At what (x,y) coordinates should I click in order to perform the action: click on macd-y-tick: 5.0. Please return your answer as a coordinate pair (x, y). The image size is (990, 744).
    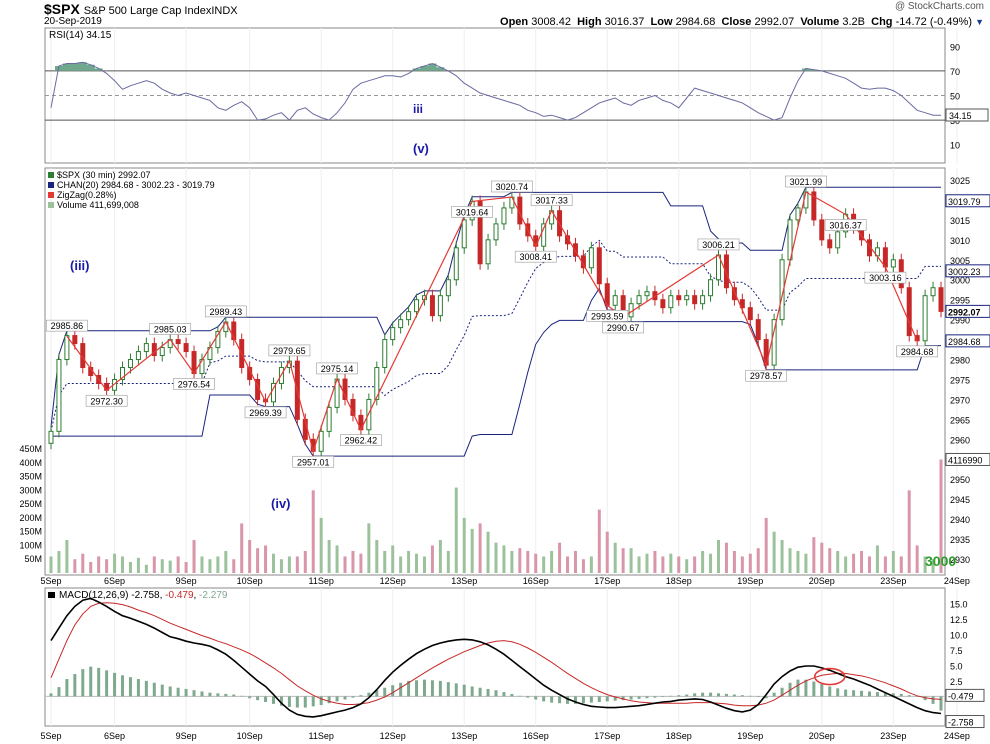
    Looking at the image, I should click on (956, 666).